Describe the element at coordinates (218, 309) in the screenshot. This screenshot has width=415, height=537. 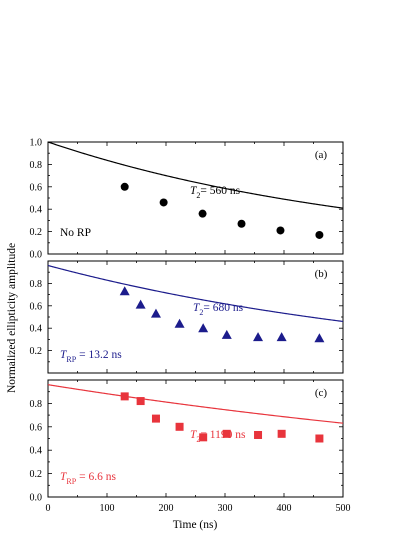
I see `t2-annotation: T2= 680 ns` at that location.